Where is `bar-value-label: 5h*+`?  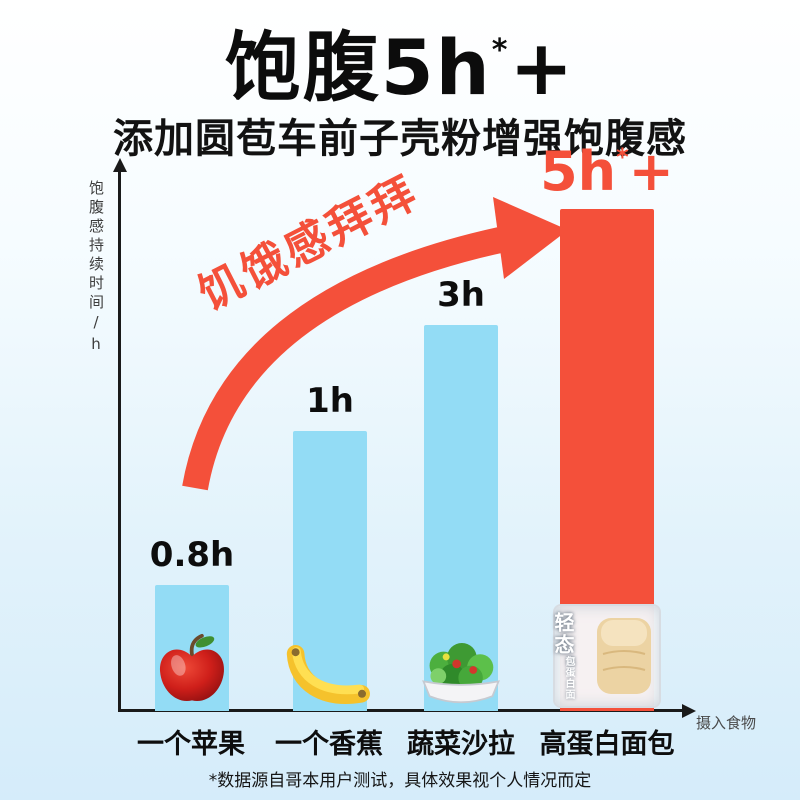 bar-value-label: 5h*+ is located at coordinates (607, 171).